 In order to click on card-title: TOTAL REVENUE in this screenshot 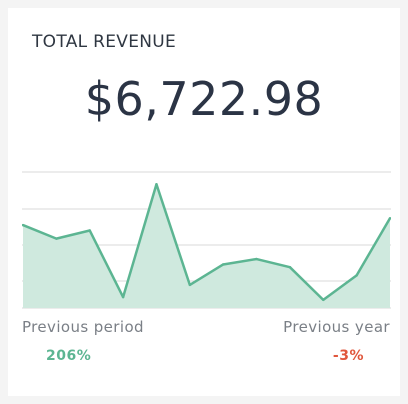, I will do `click(104, 42)`.